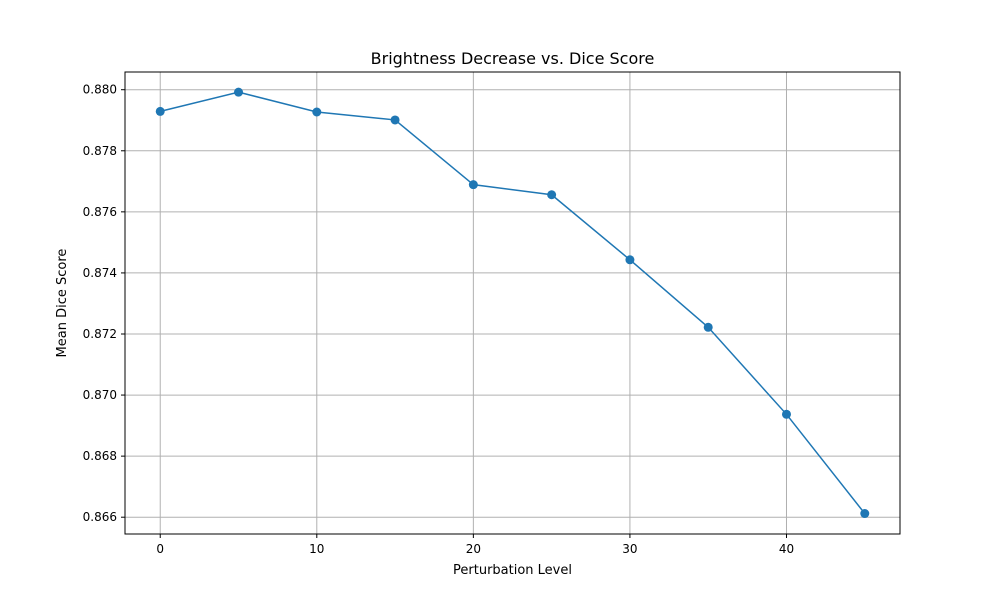  What do you see at coordinates (512, 570) in the screenshot?
I see `x-axis-label: Perturbation Level` at bounding box center [512, 570].